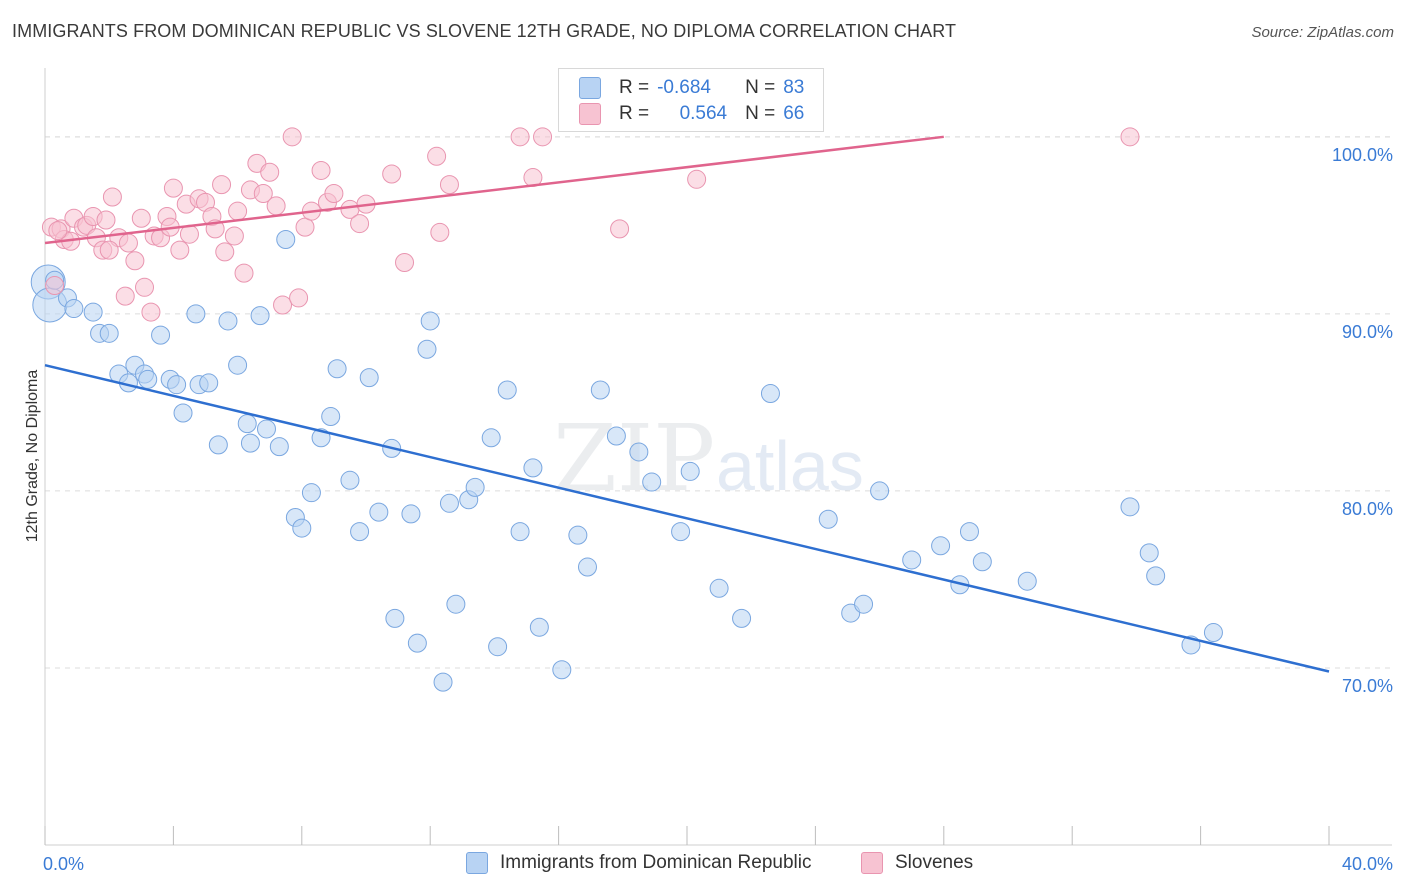 The height and width of the screenshot is (892, 1406). Describe the element at coordinates (1367, 332) in the screenshot. I see `y-tick-label: 90.0%` at that location.